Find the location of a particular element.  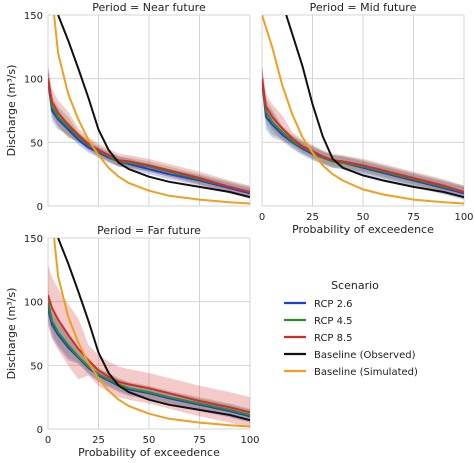

legend-label-rcp85: RCP 8.5 is located at coordinates (333, 338).